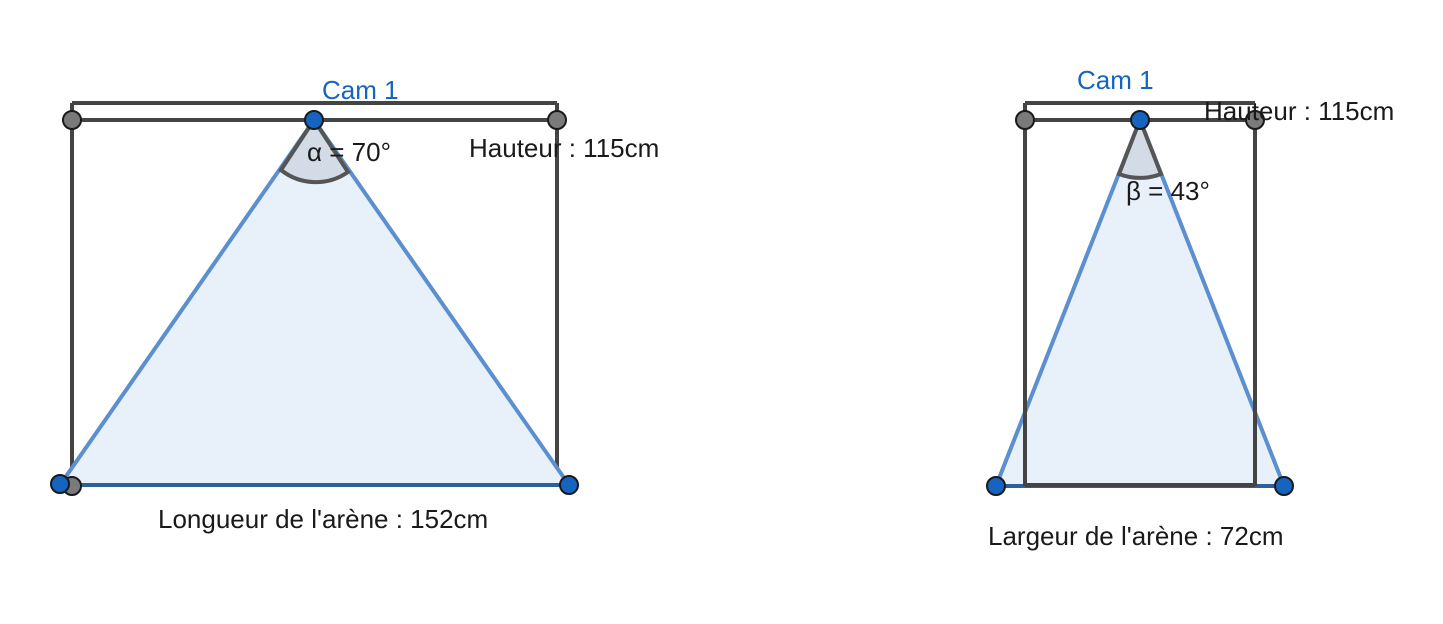 The image size is (1443, 624). I want to click on left-point-cone-left, so click(60, 484).